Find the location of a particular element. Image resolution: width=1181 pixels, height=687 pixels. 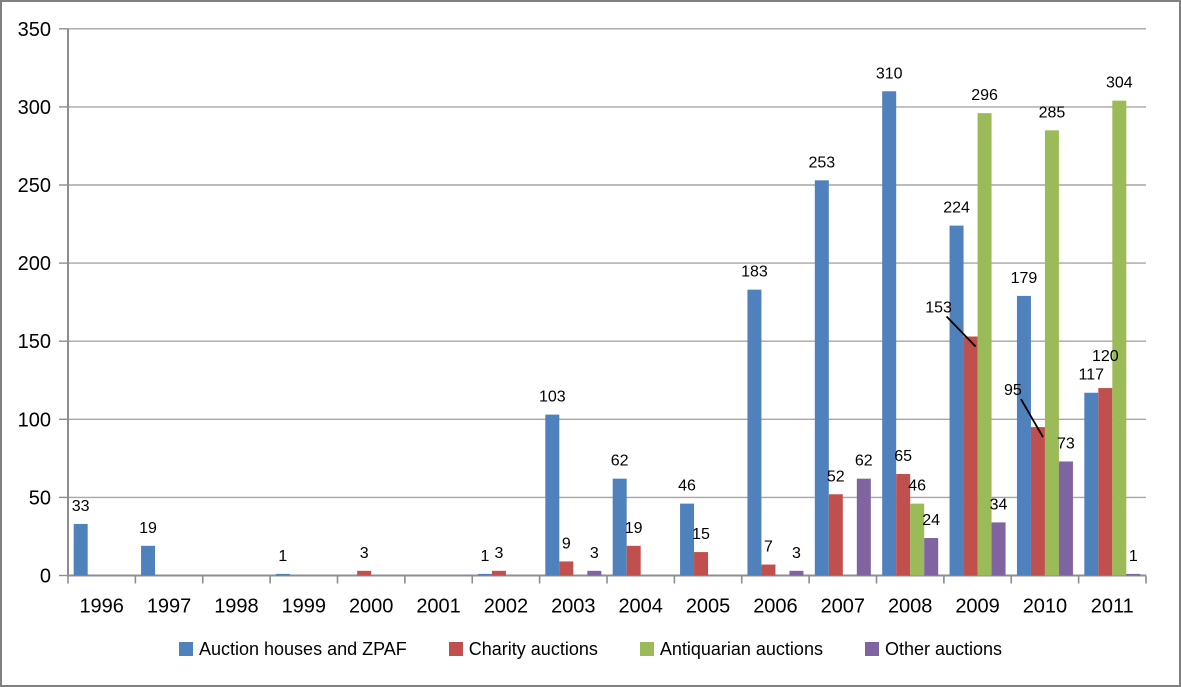

y-axis-label: 0 is located at coordinates (45, 577).